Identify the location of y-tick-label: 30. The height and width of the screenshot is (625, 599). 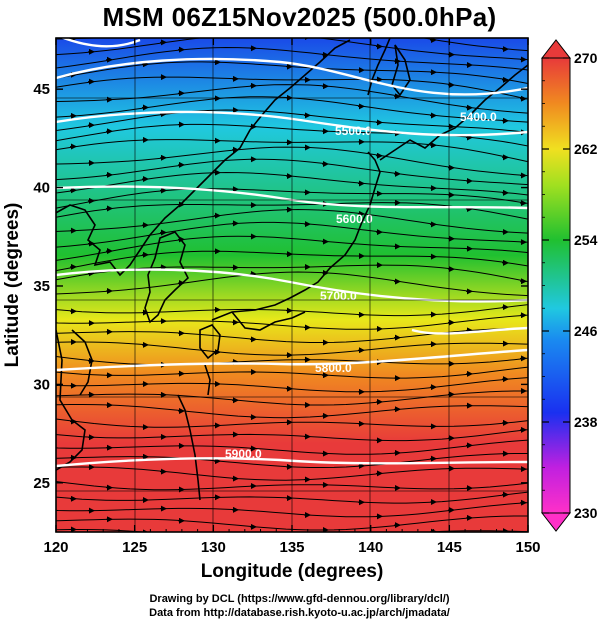
(41, 384).